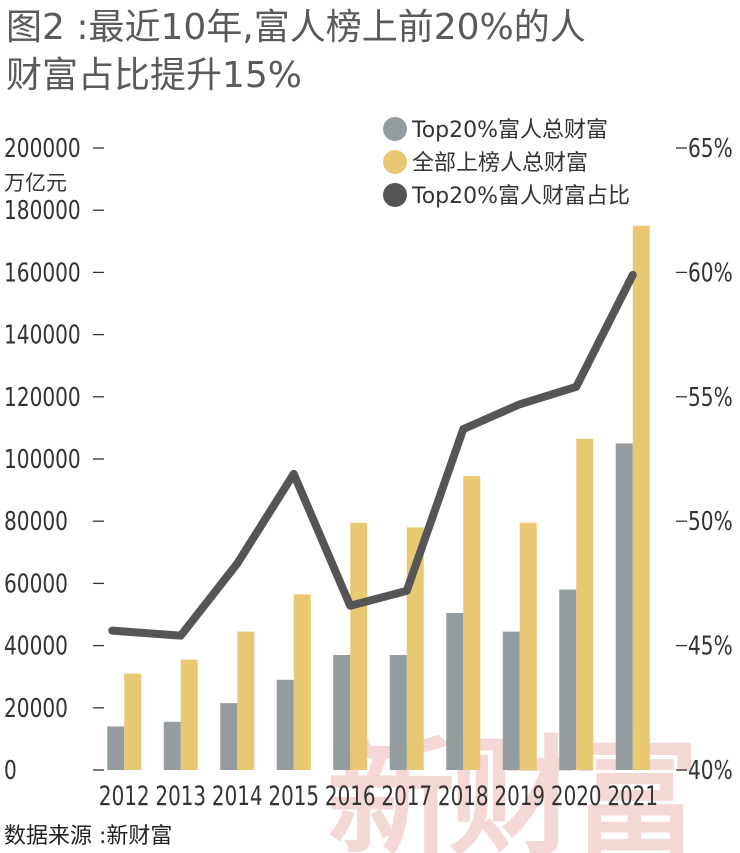 This screenshot has height=853, width=740. I want to click on x-tick-label-2019: 2019, so click(519, 796).